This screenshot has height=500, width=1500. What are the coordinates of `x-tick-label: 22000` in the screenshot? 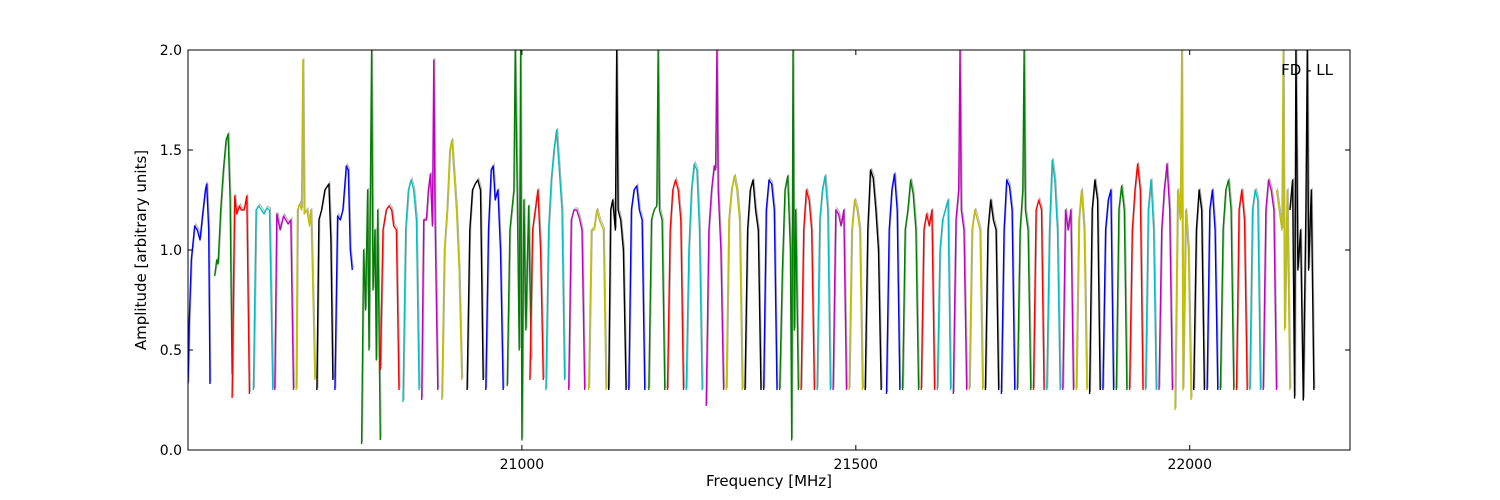 It's located at (1189, 465).